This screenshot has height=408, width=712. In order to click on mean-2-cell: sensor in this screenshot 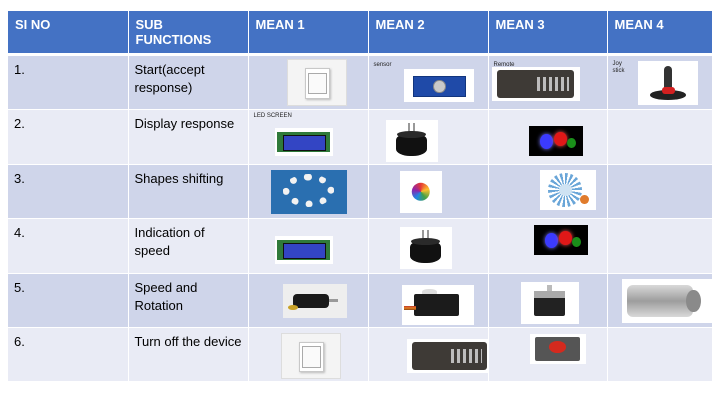, I will do `click(428, 82)`.